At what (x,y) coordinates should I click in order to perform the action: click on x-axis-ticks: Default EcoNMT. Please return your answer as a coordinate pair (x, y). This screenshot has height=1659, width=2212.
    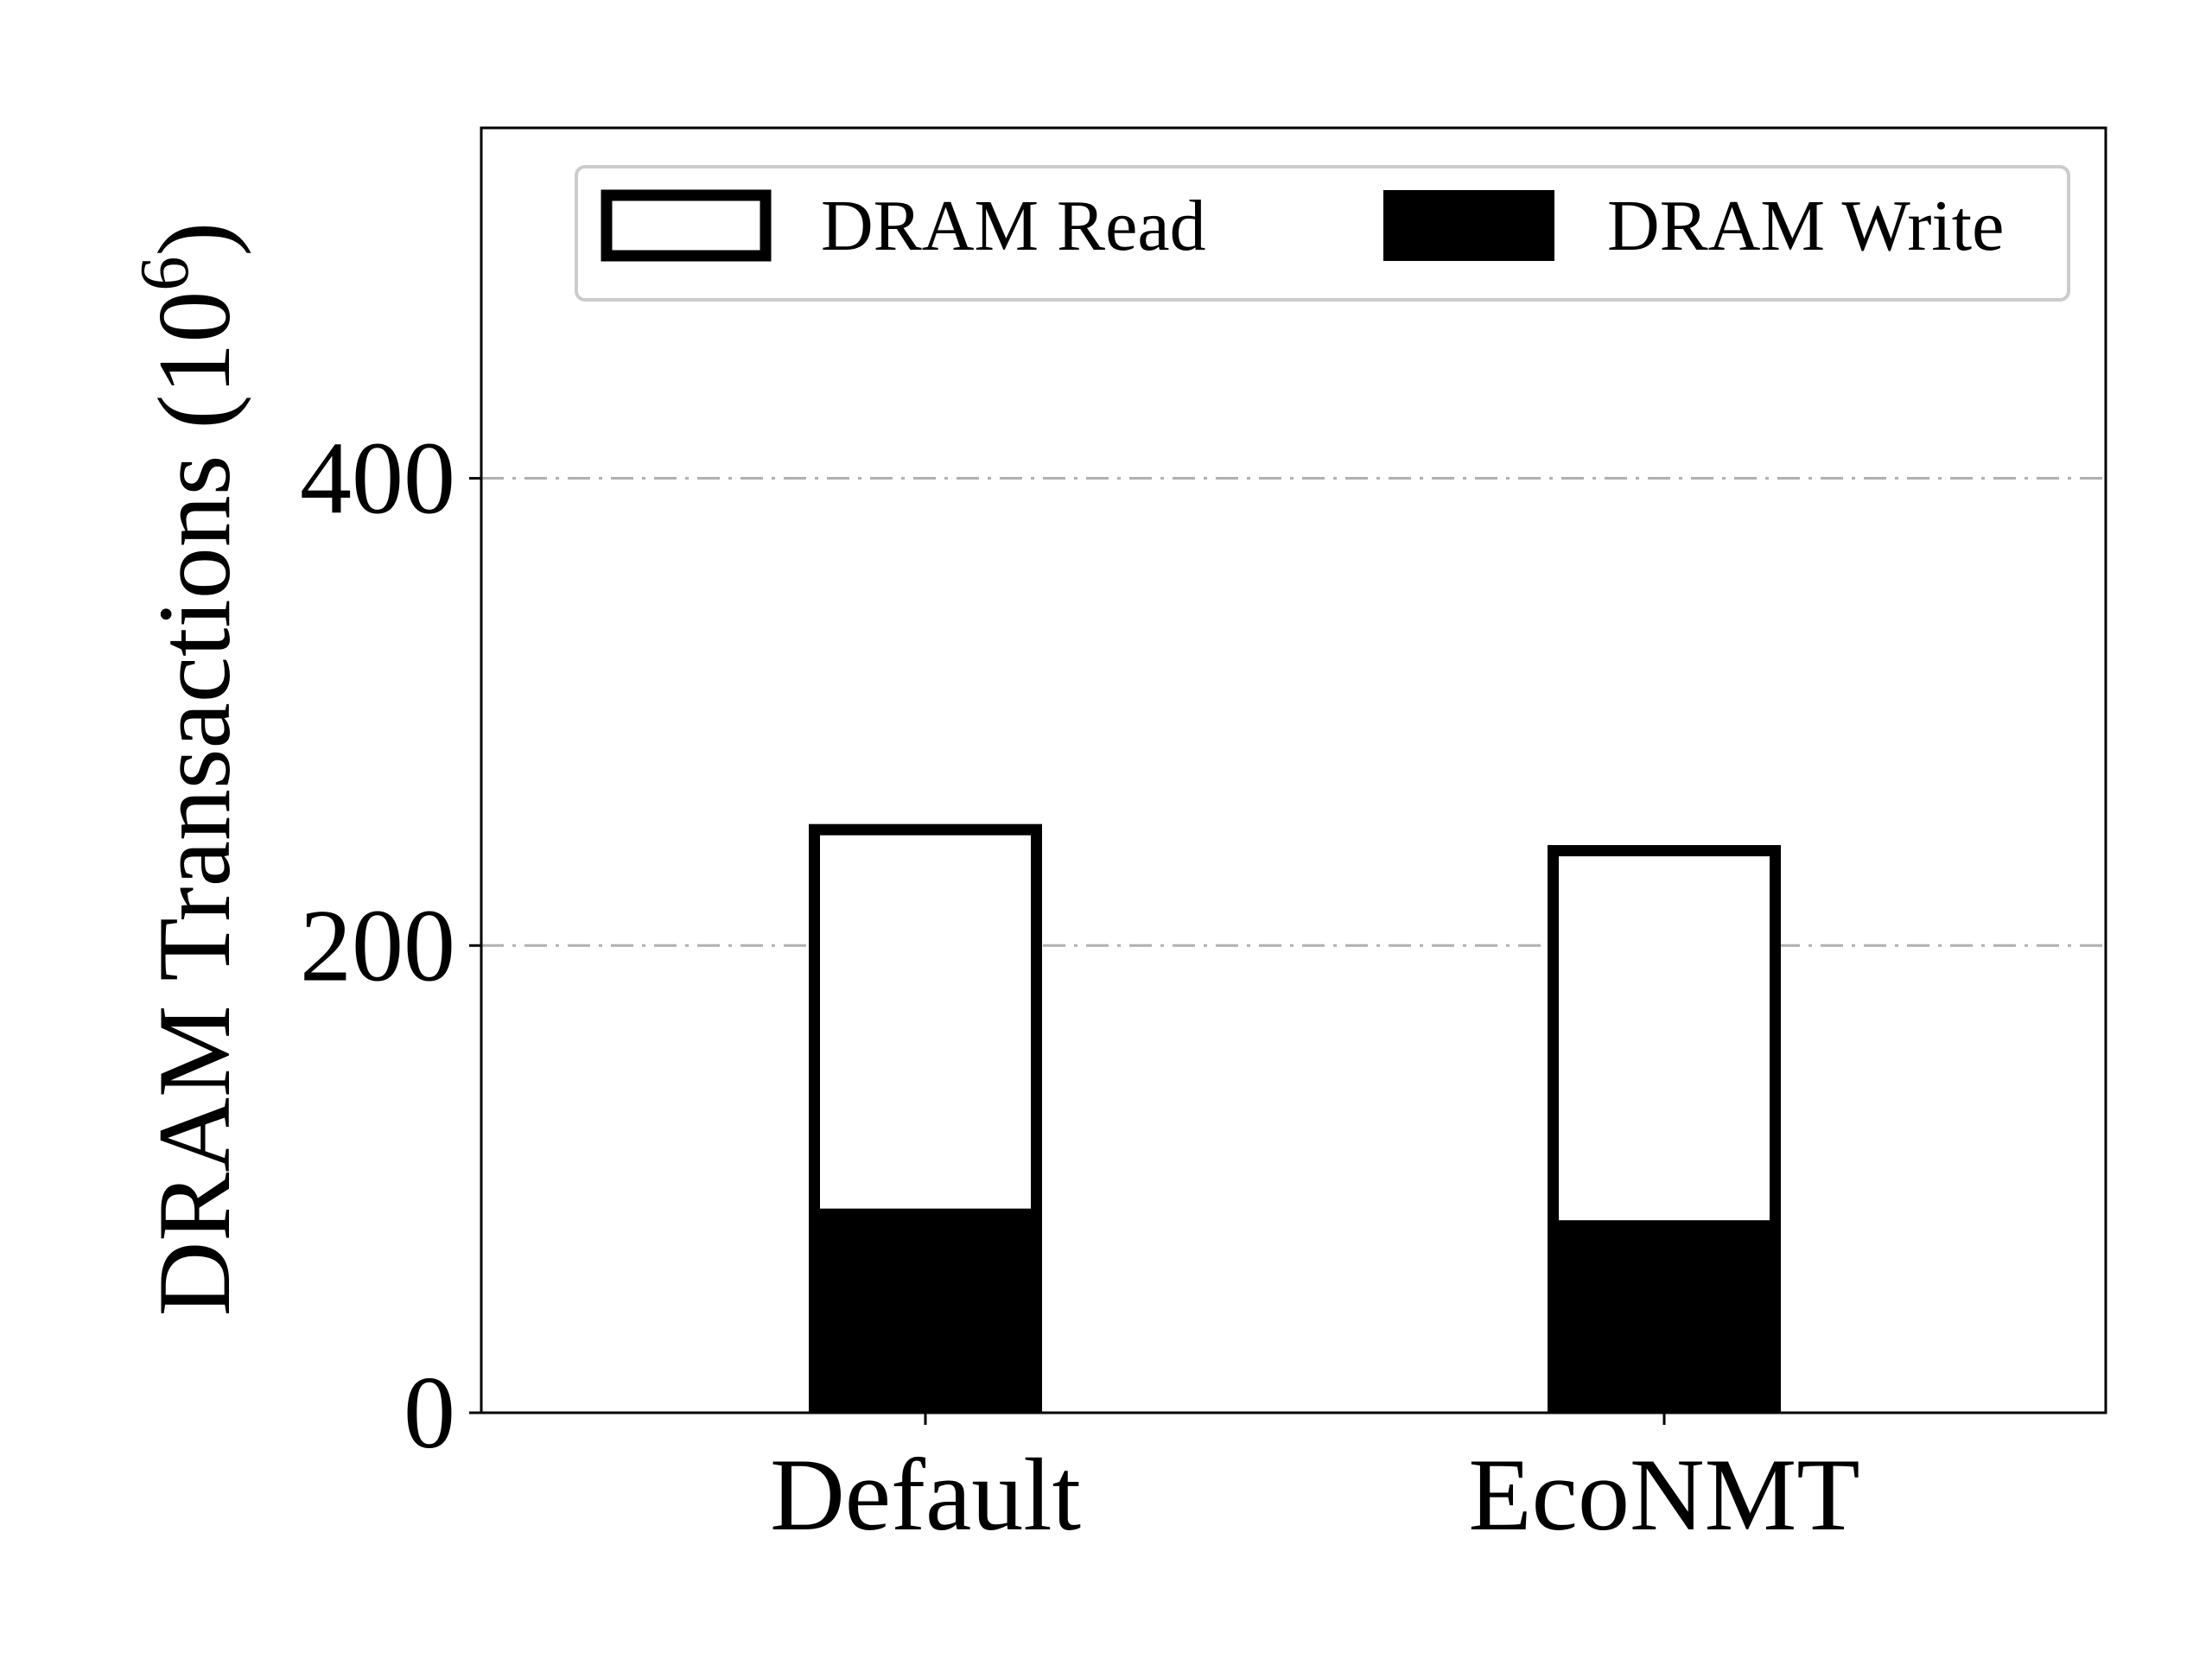
    Looking at the image, I should click on (1315, 1482).